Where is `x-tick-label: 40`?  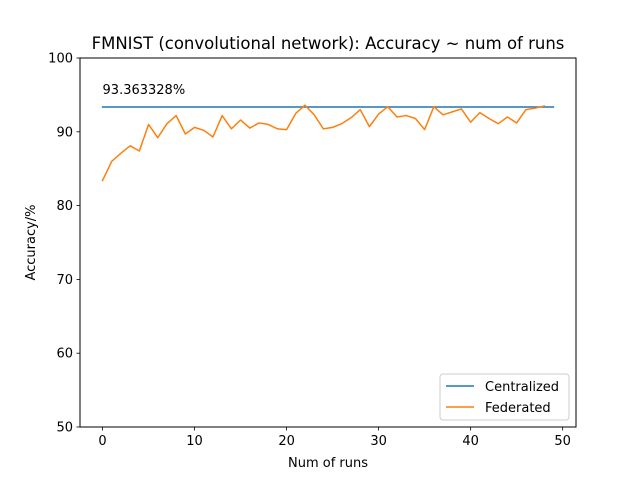
x-tick-label: 40 is located at coordinates (470, 441).